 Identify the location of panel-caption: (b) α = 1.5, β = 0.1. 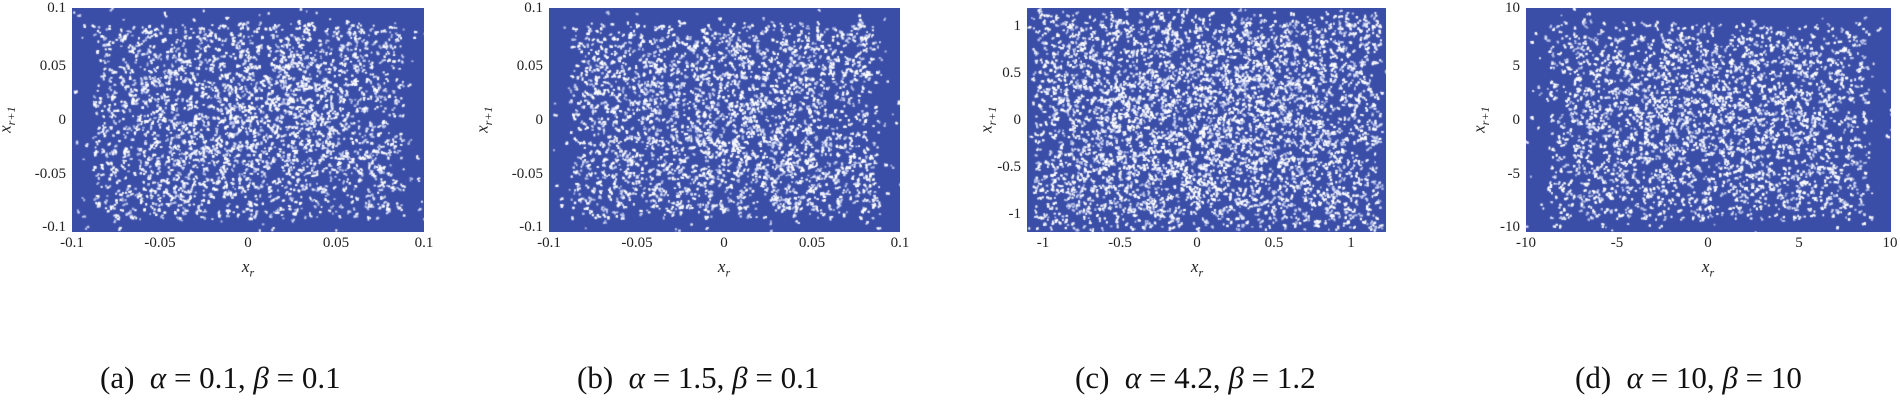
(698, 377).